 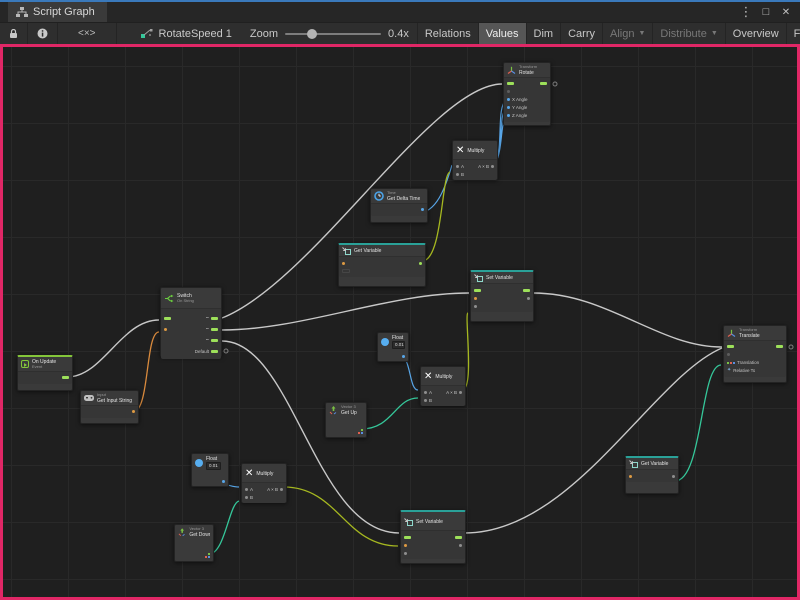 What do you see at coordinates (345, 311) in the screenshot?
I see `wire-flow-switch-setvariable-mid` at bounding box center [345, 311].